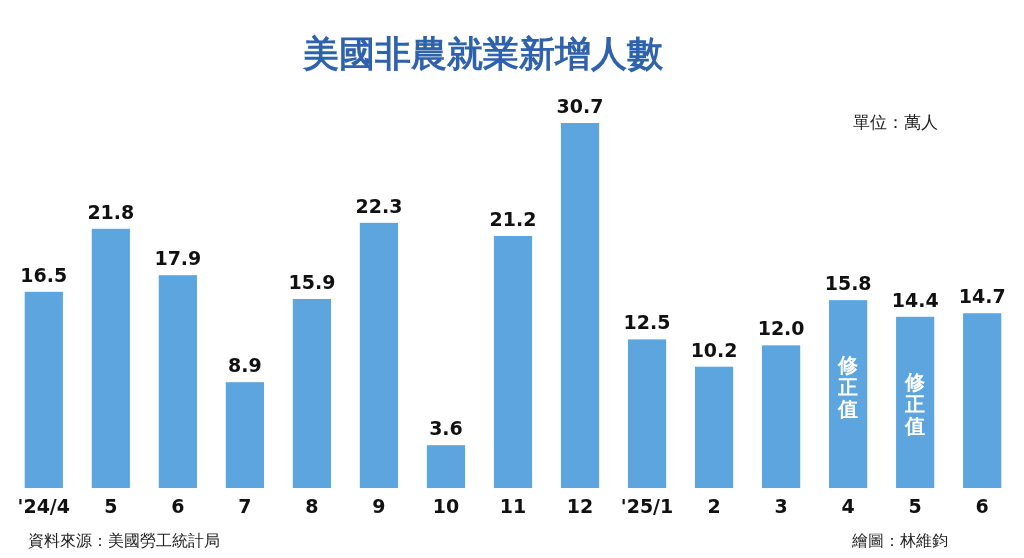 The image size is (1024, 558). I want to click on data-label: 15.9, so click(312, 281).